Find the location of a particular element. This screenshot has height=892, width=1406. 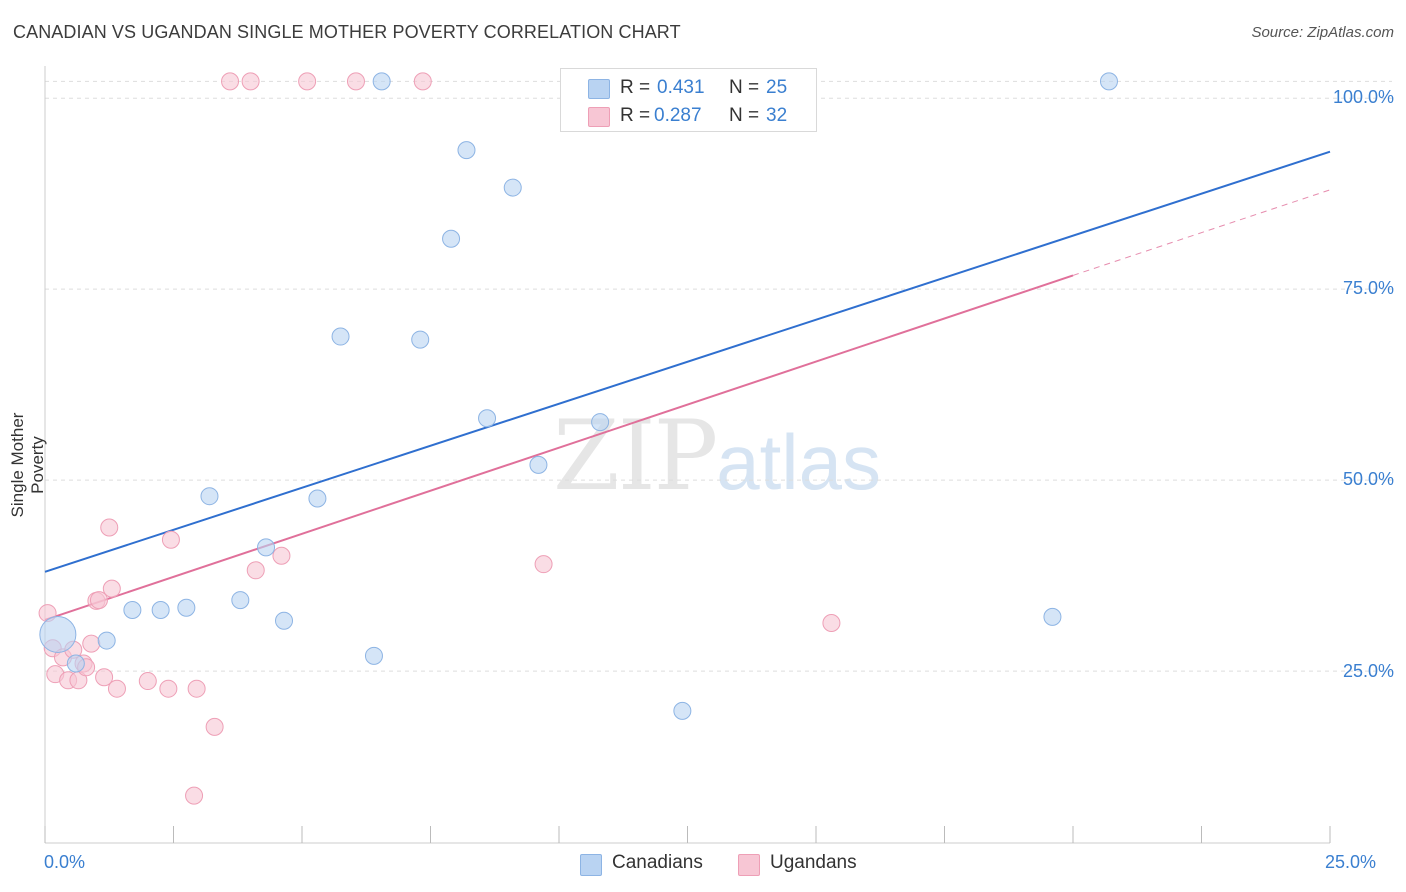

stats-legend: R = 0.431 N = 25 R = 0.287 N = 32 is located at coordinates (688, 100).